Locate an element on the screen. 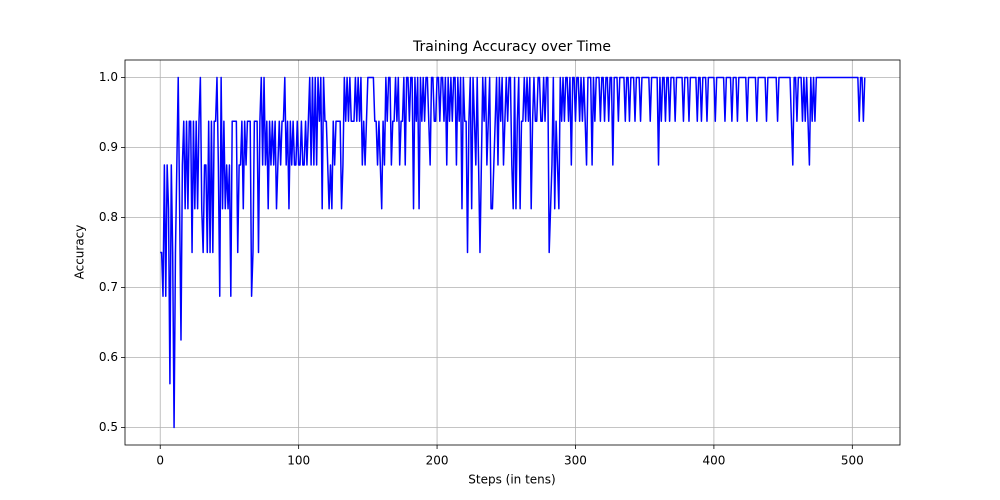 This screenshot has width=1000, height=500. x-tick-label: 500 is located at coordinates (852, 461).